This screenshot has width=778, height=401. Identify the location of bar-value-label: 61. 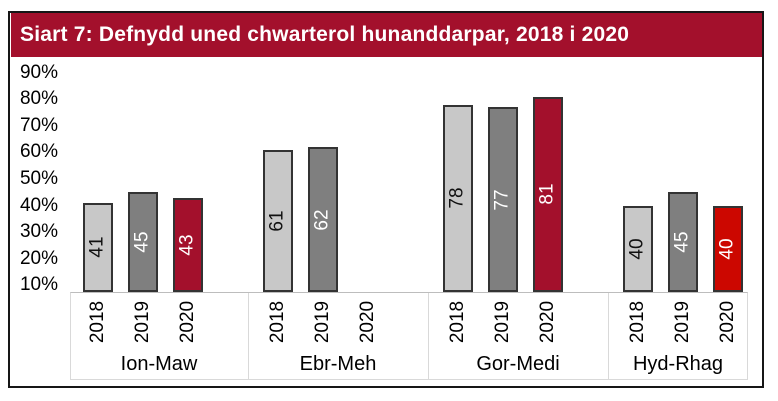
(277, 221).